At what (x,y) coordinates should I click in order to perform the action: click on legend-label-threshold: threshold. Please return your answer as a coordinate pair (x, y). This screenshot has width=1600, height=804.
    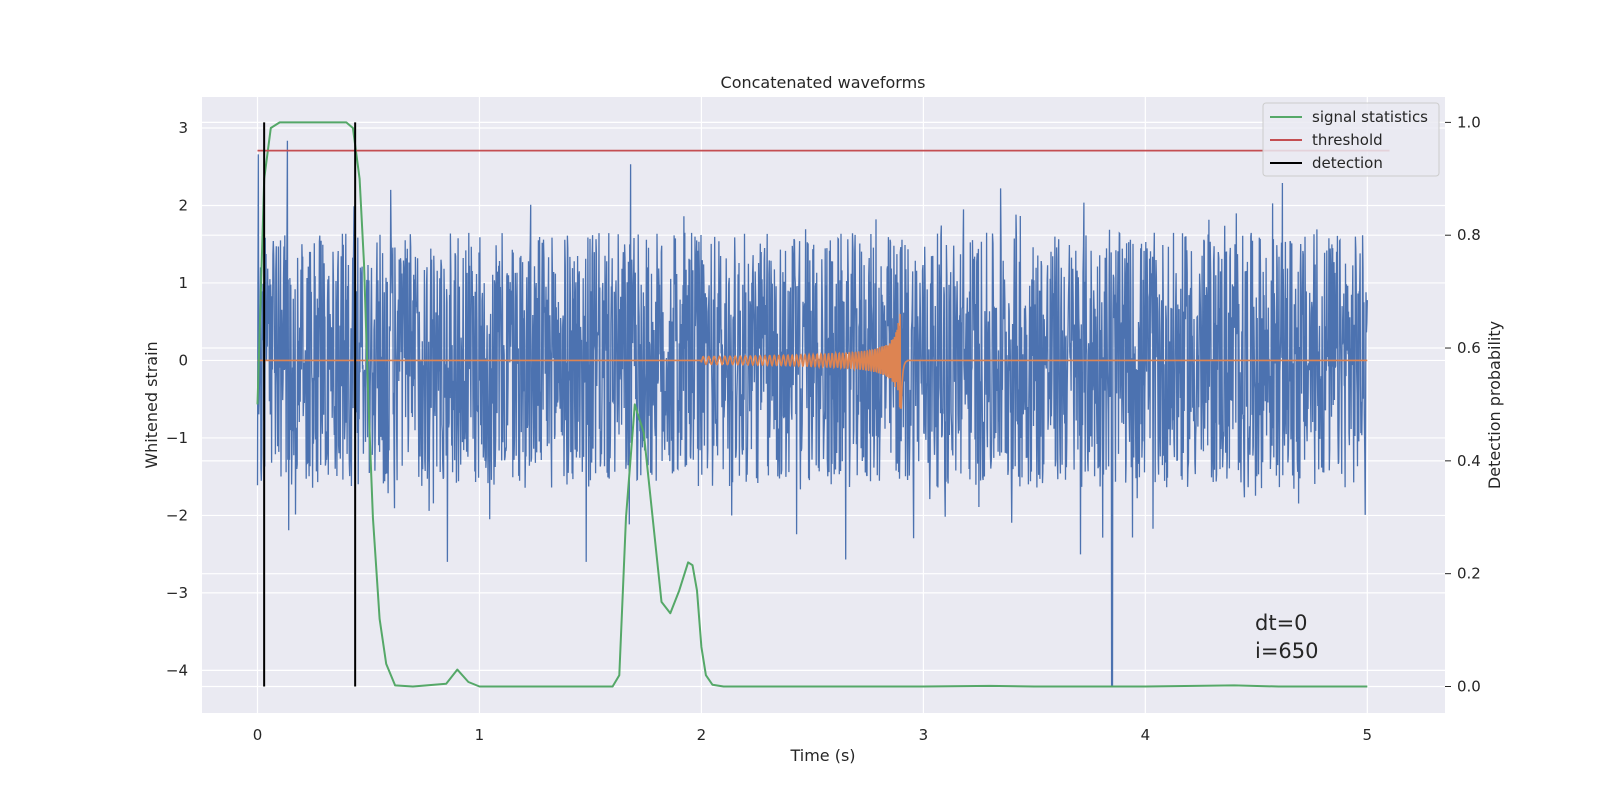
    Looking at the image, I should click on (1347, 140).